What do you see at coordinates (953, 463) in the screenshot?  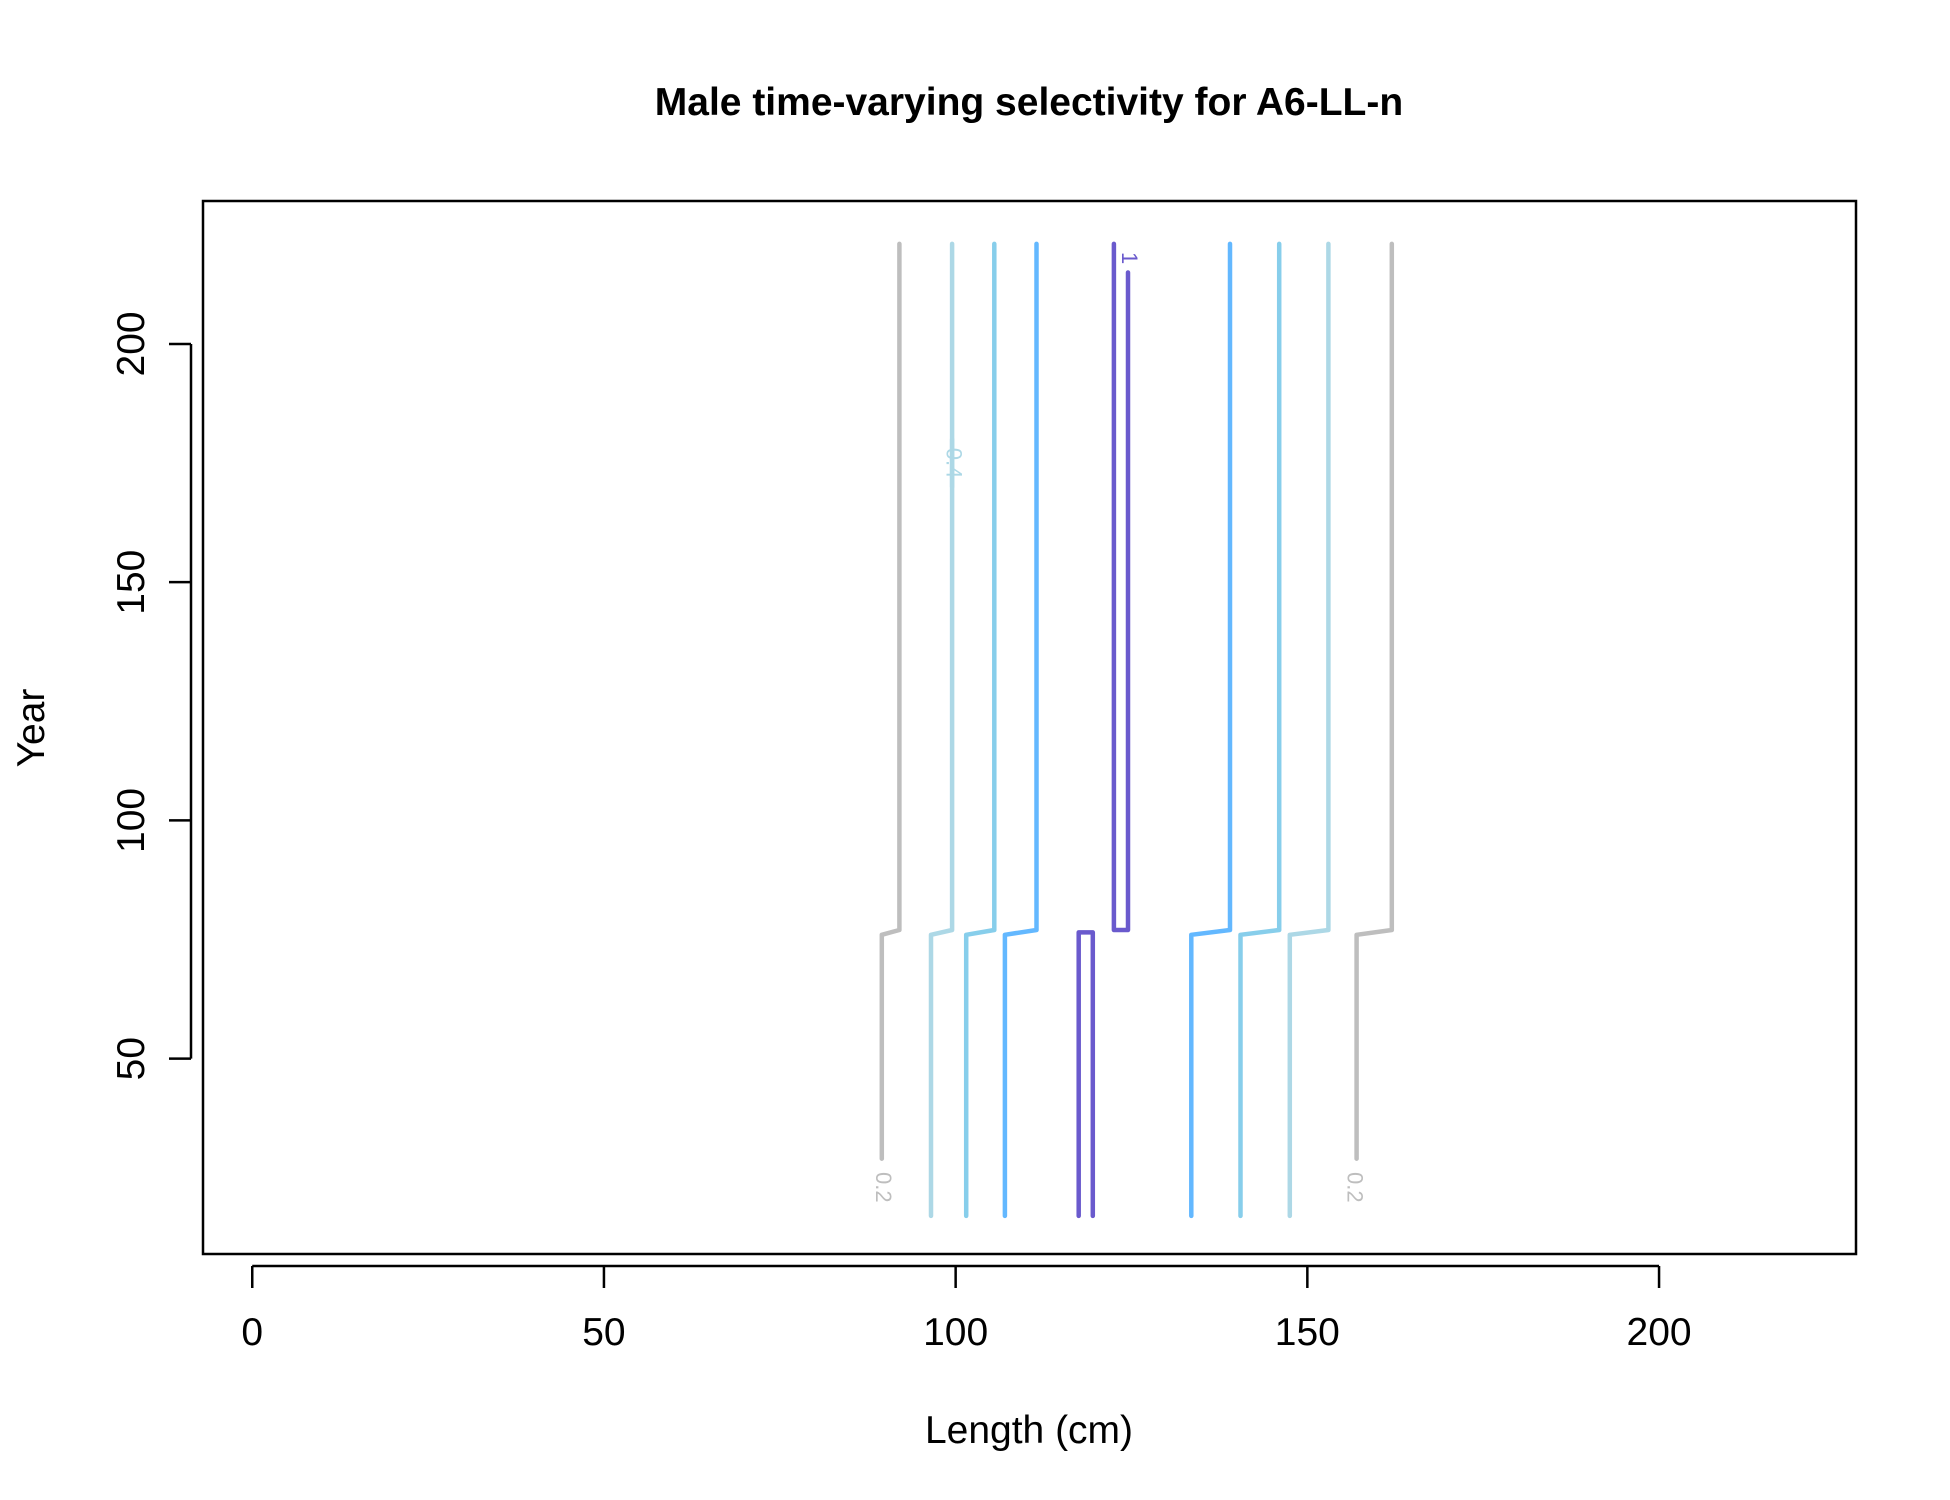 I see `contour-label: 0.4` at bounding box center [953, 463].